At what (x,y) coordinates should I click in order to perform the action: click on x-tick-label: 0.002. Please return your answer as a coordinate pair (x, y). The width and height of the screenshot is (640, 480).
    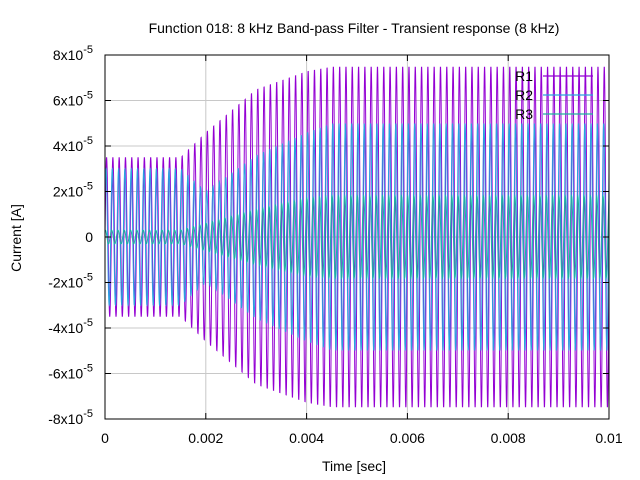
    Looking at the image, I should click on (205, 438).